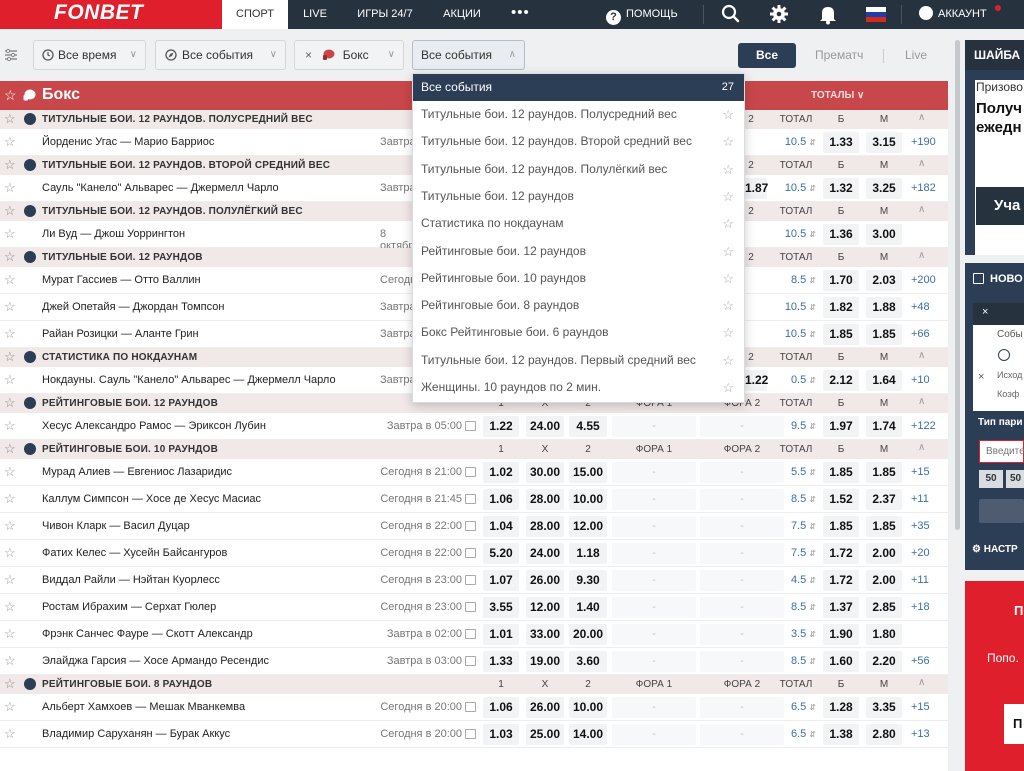  I want to click on odds-button: 10.00, so click(588, 499).